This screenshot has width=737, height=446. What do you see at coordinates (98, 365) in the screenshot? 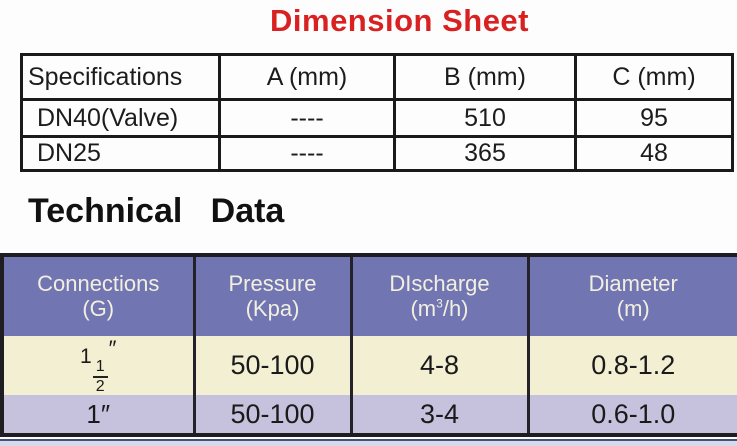
I see `connection-size-cell: 1 1 2 ″` at bounding box center [98, 365].